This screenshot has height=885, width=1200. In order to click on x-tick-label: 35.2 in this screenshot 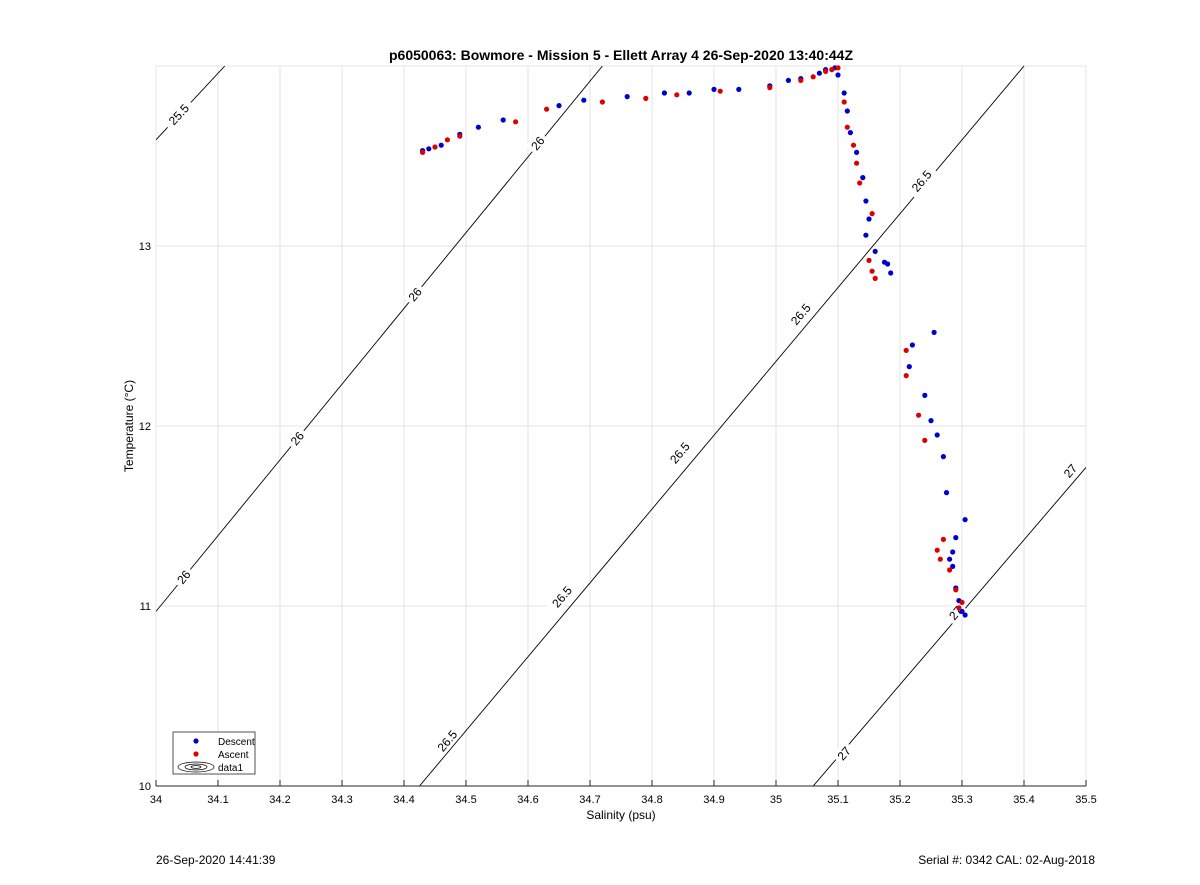, I will do `click(899, 800)`.